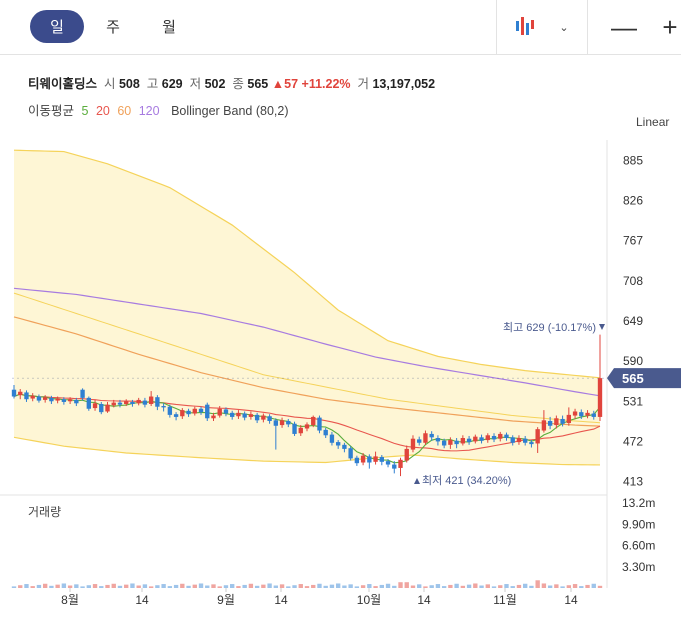 This screenshot has height=621, width=681. Describe the element at coordinates (307, 451) in the screenshot. I see `bollinger-lower-line` at that location.